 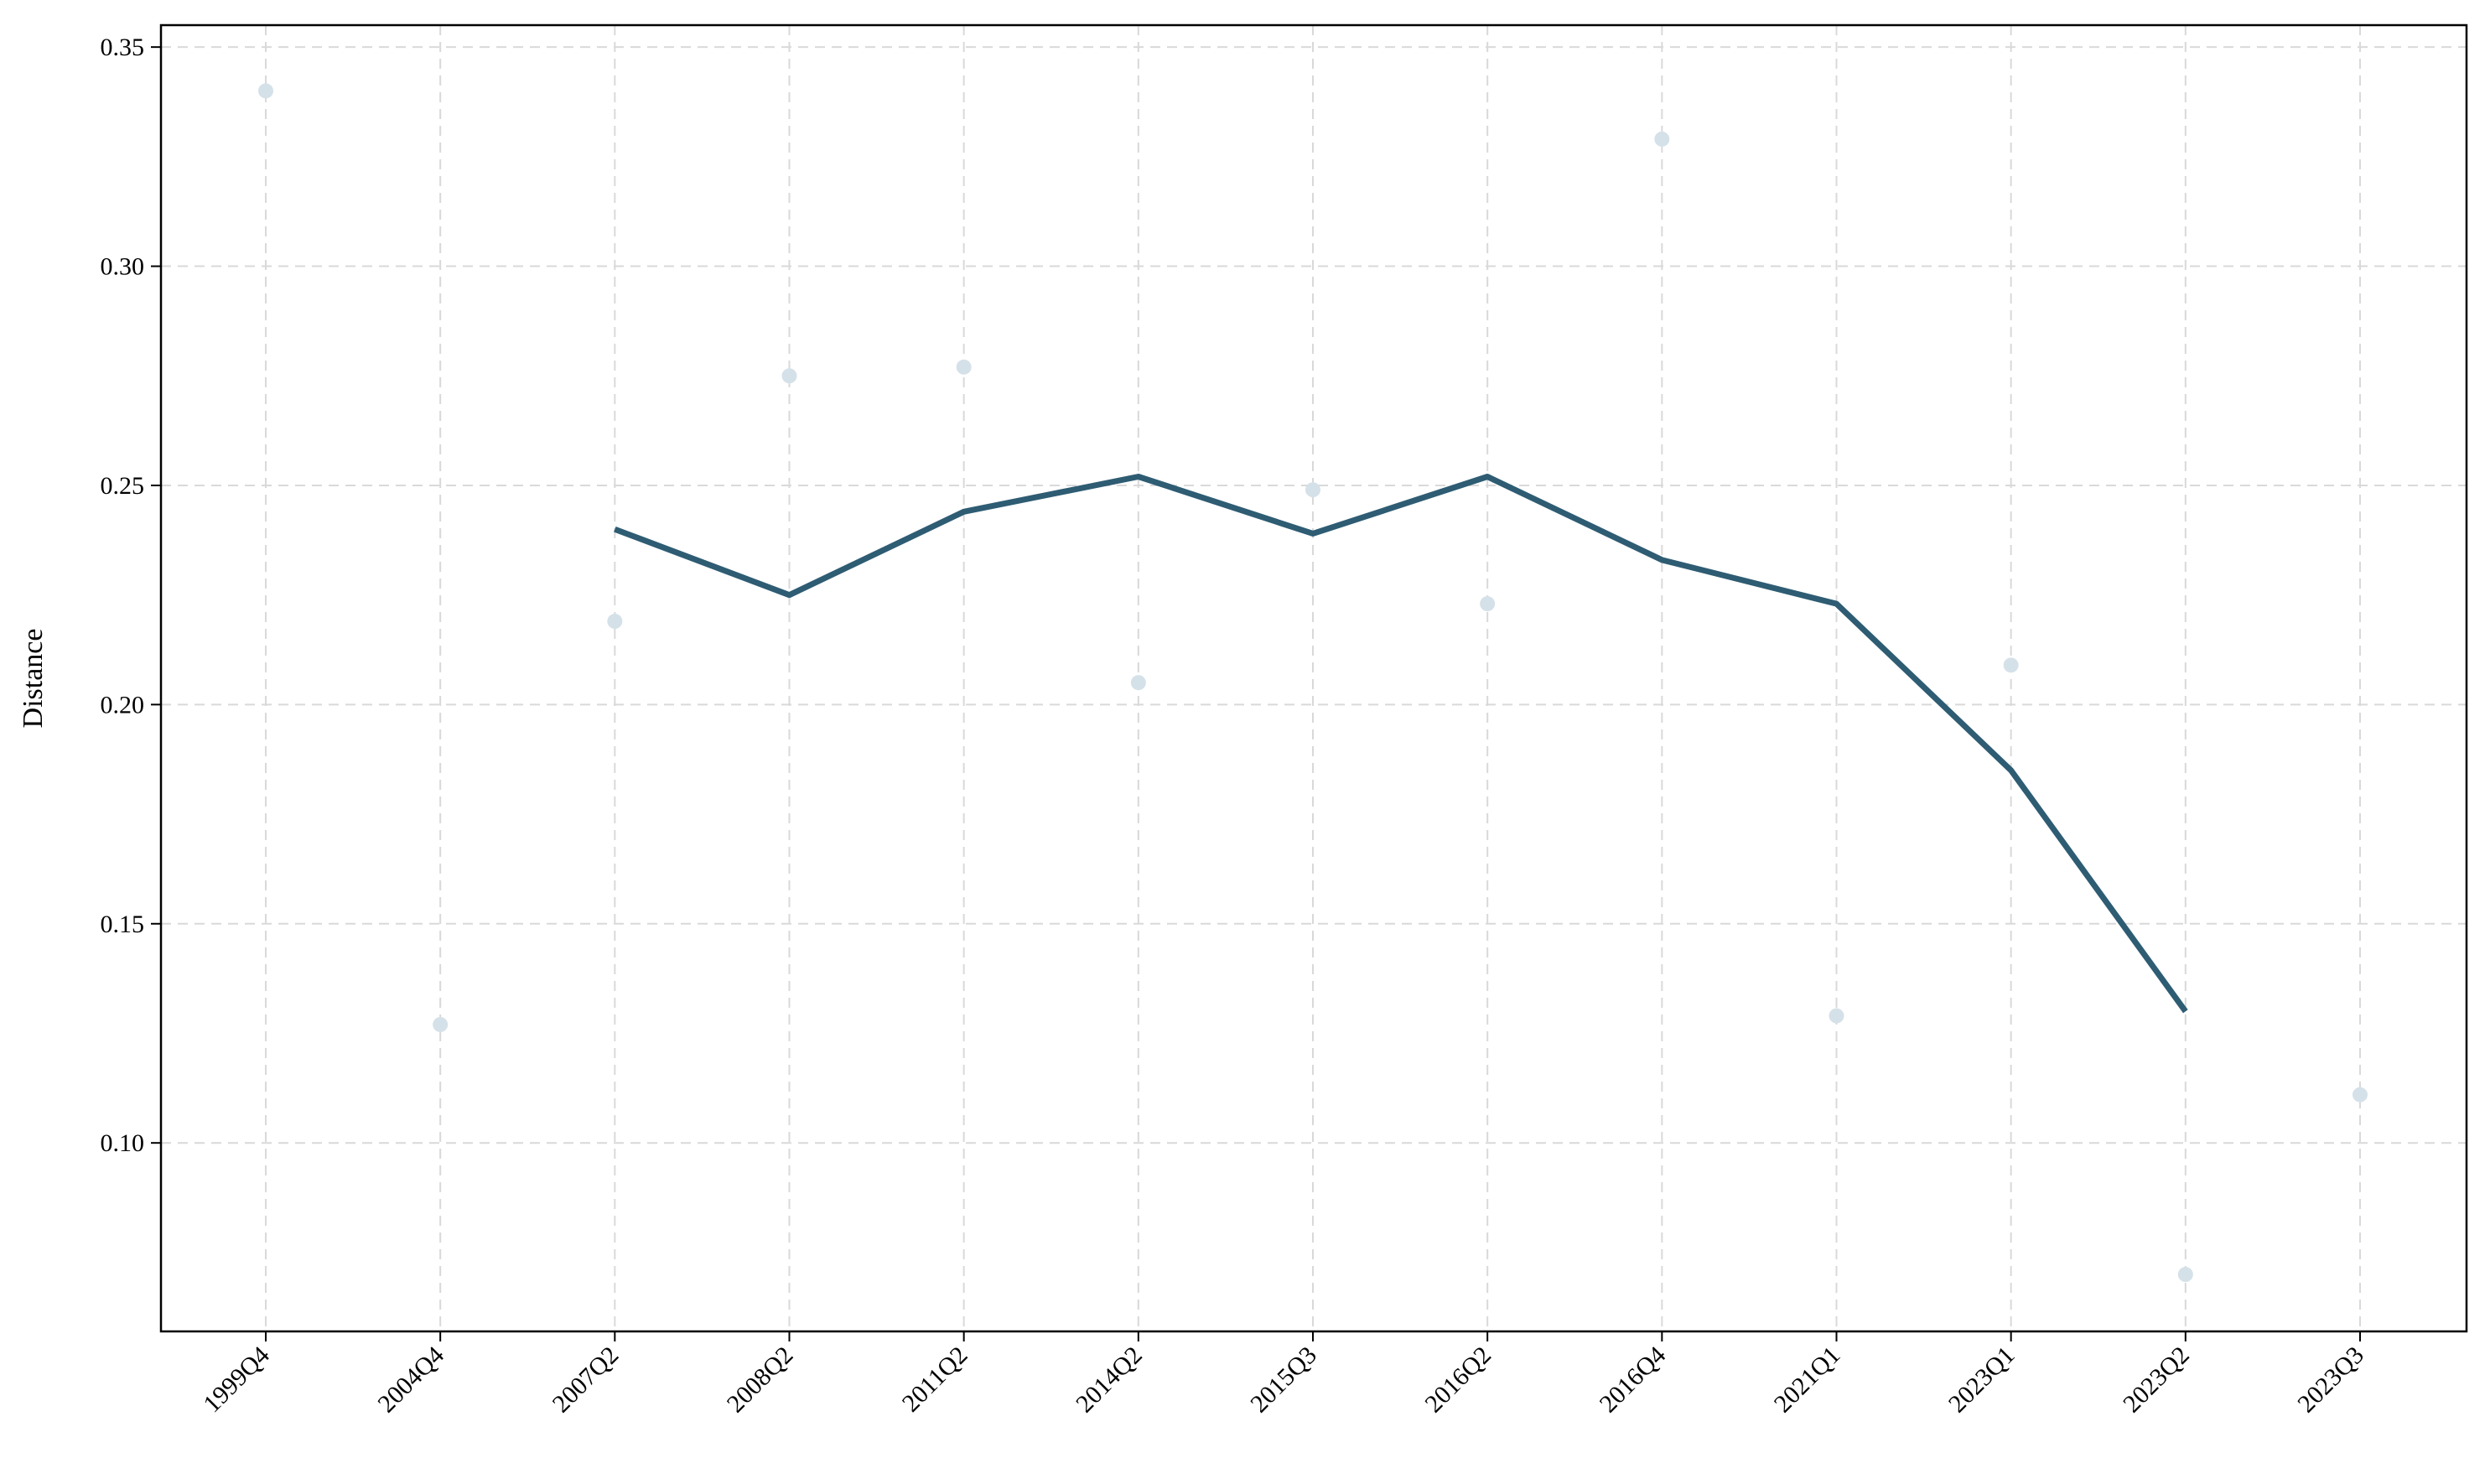 I want to click on y-tick-label: 0.30, so click(x=123, y=267).